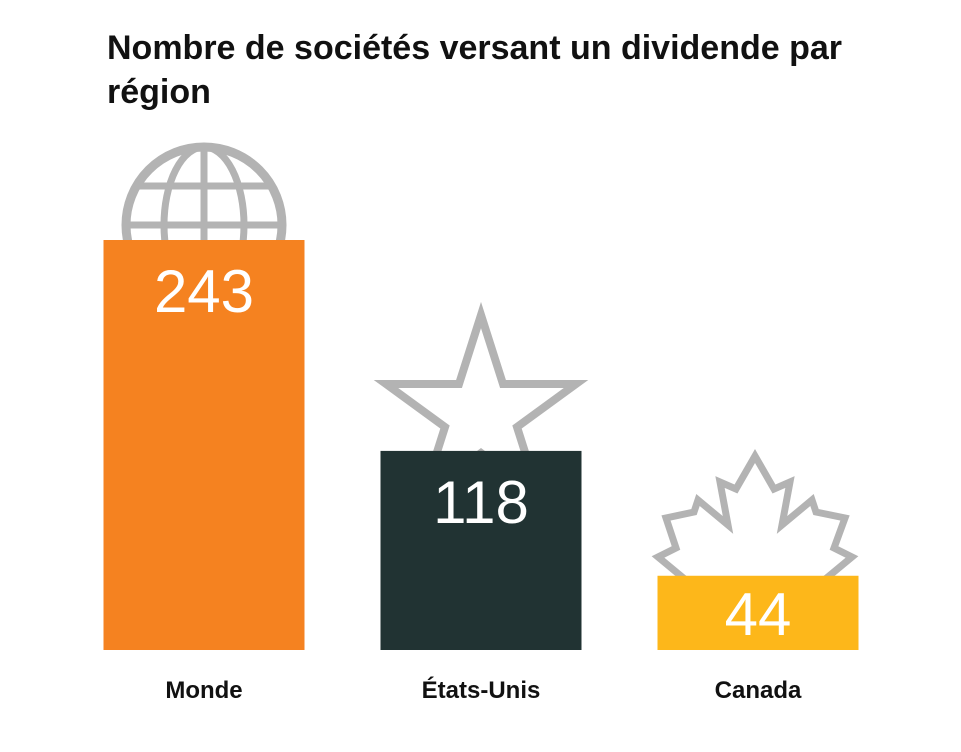  I want to click on maple-leaf-icon, so click(755, 512).